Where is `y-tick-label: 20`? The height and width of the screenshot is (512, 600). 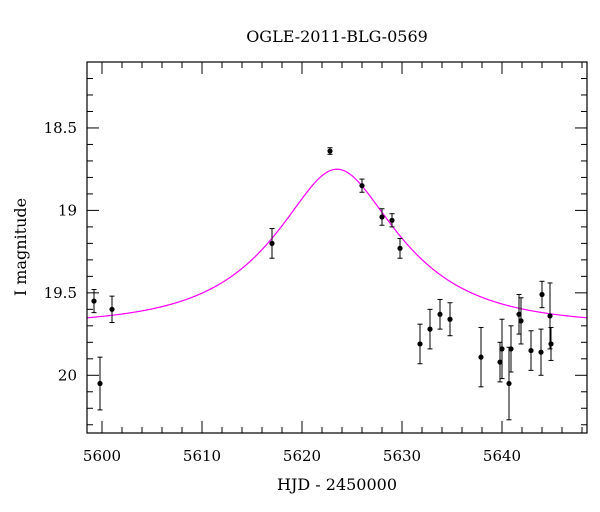 y-tick-label: 20 is located at coordinates (67, 375).